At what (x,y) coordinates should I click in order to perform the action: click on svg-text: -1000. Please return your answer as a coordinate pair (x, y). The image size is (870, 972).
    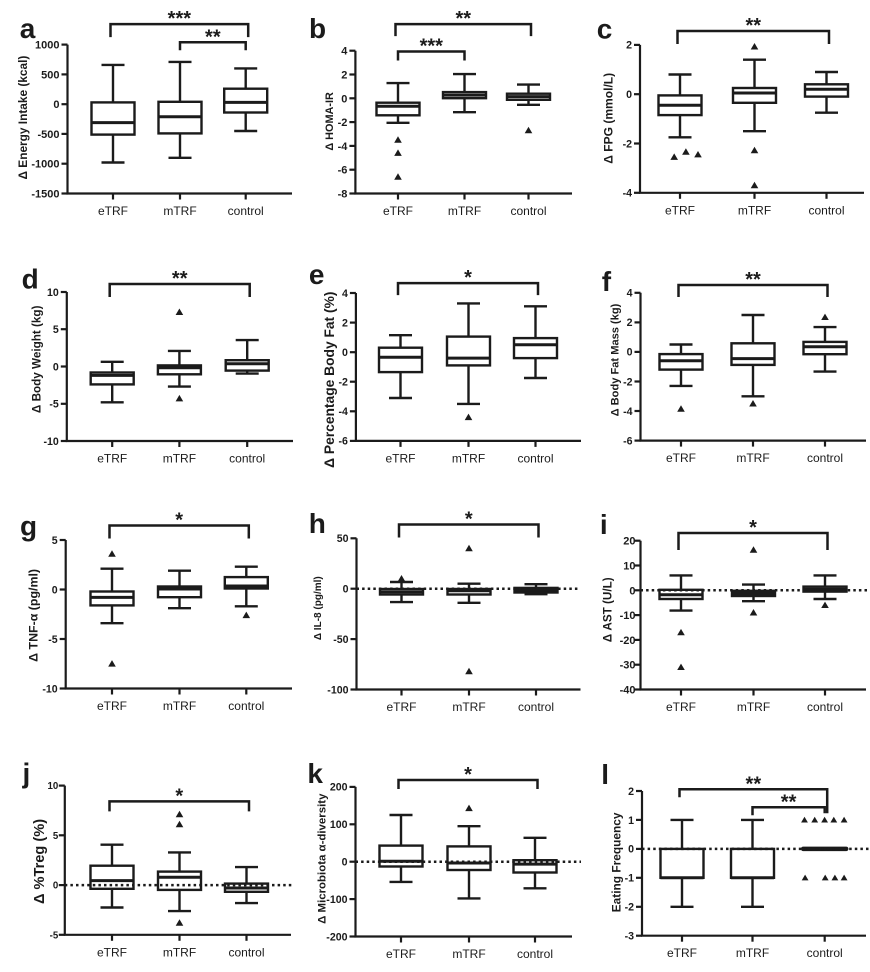
    Looking at the image, I should click on (45, 165).